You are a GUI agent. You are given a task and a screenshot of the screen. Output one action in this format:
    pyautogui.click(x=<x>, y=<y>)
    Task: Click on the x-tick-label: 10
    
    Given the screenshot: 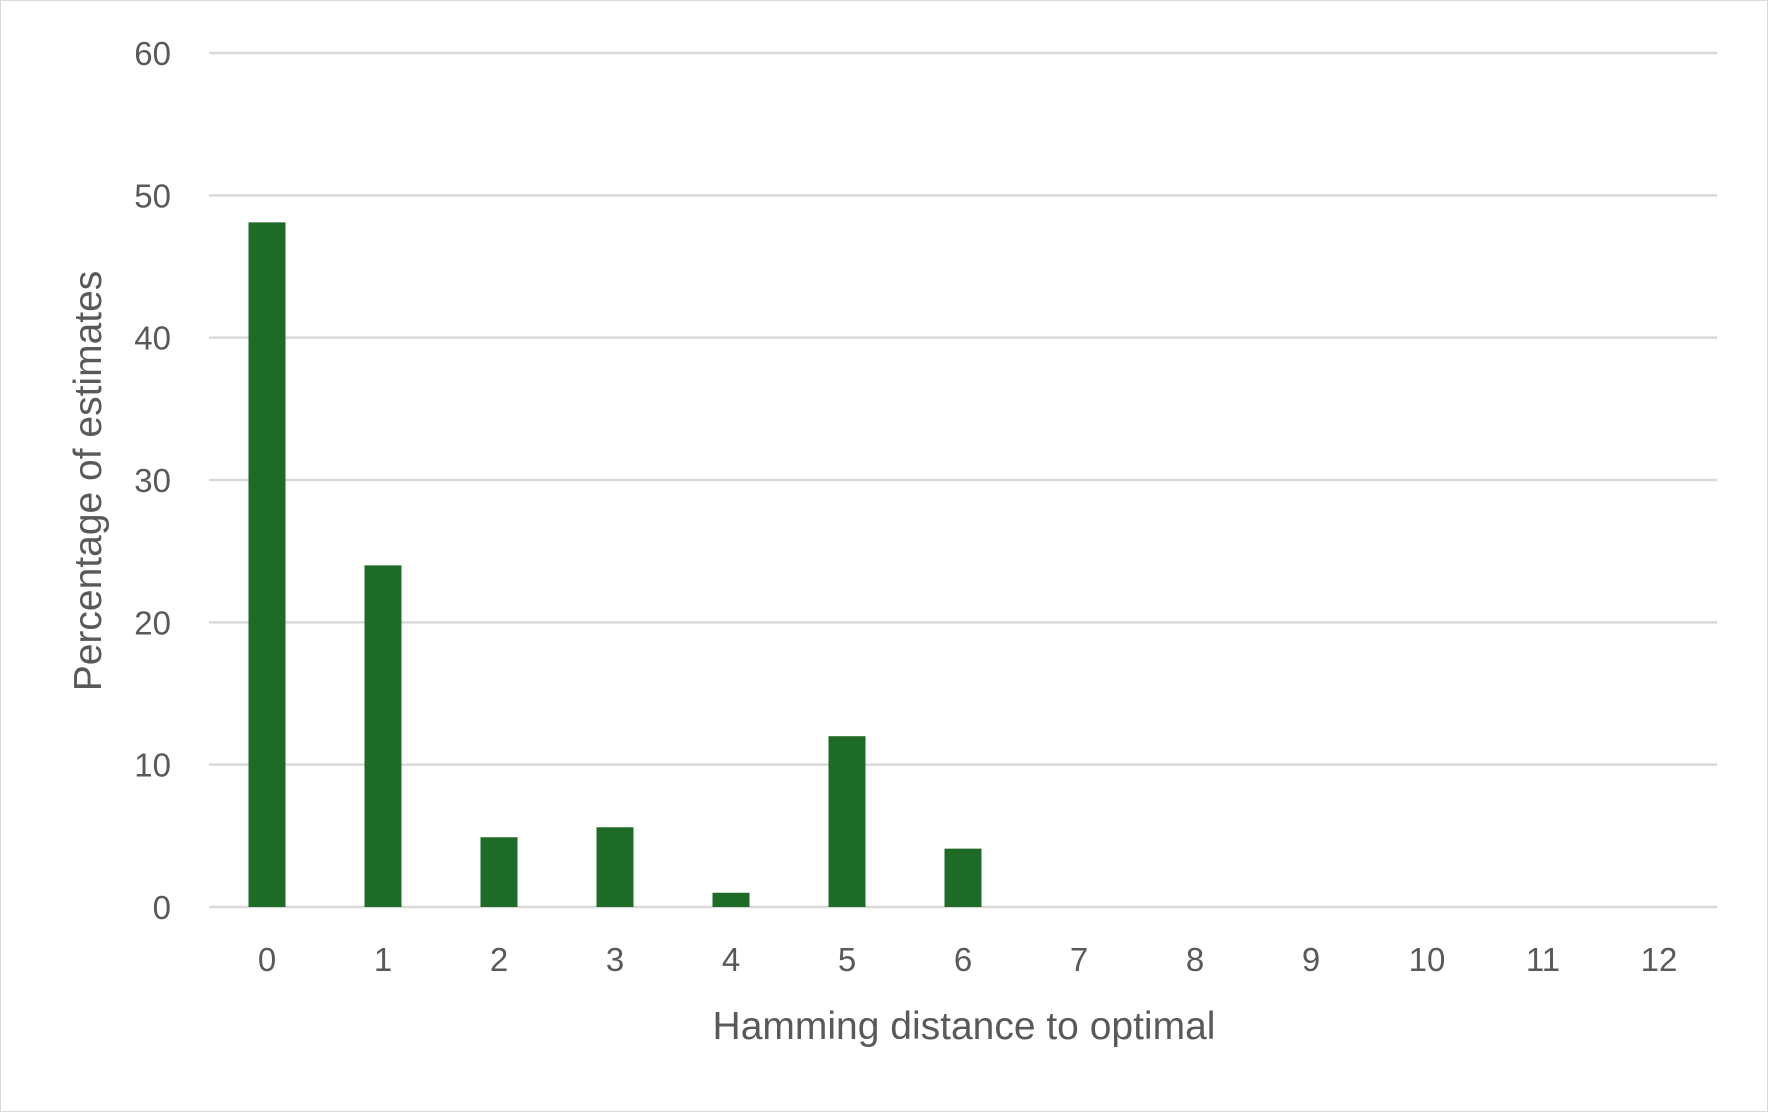 What is the action you would take?
    pyautogui.click(x=1427, y=959)
    